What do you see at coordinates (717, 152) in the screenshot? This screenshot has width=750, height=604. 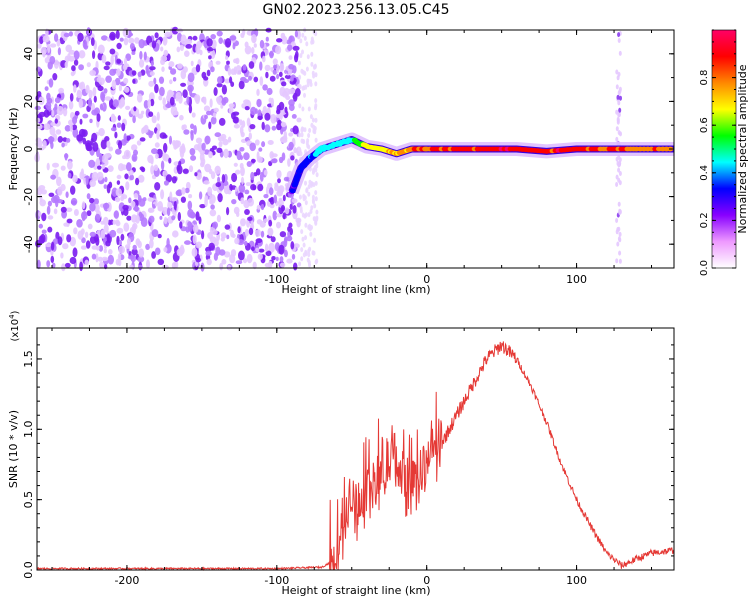 I see `colorbar-ticks: 0.0 0.2 0.4 0.6 0.8` at bounding box center [717, 152].